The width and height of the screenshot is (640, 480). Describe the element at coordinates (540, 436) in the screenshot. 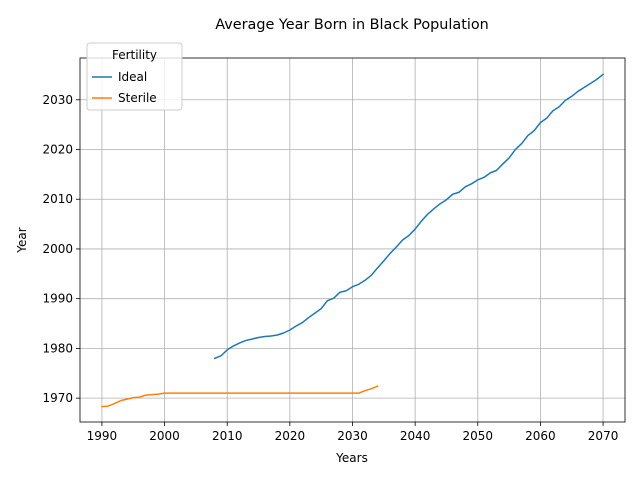

I see `x-tick-label: 2060` at that location.